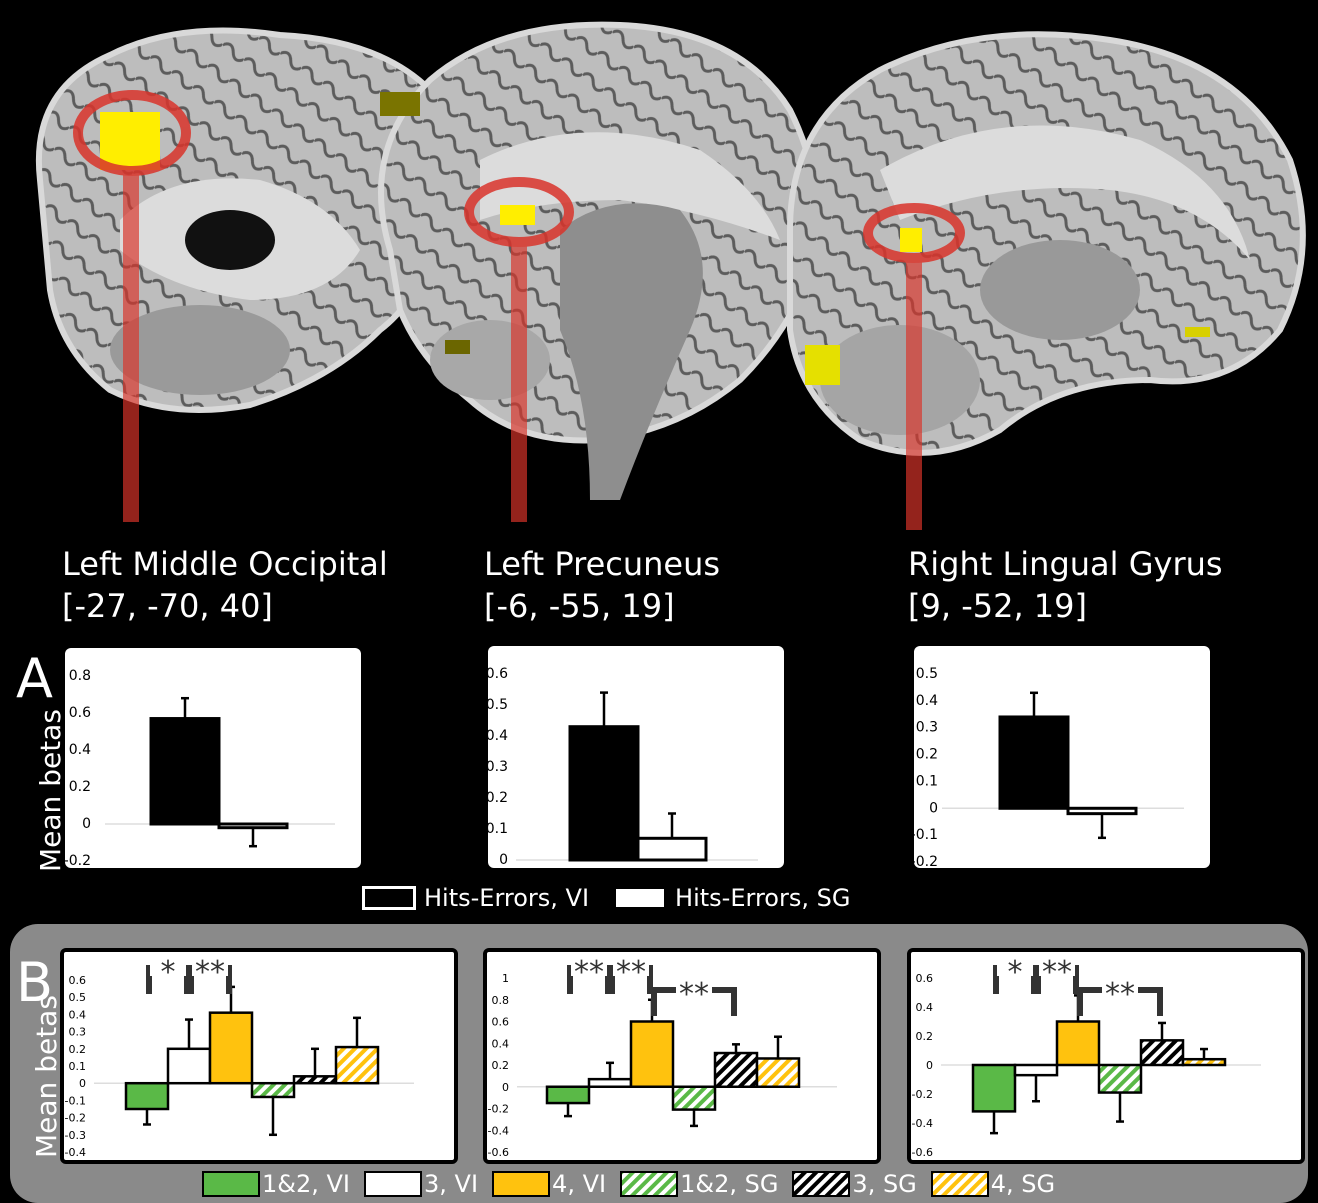 Image resolution: width=1318 pixels, height=1203 pixels. What do you see at coordinates (922, 1152) in the screenshot?
I see `y-tick-label: -0.6` at bounding box center [922, 1152].